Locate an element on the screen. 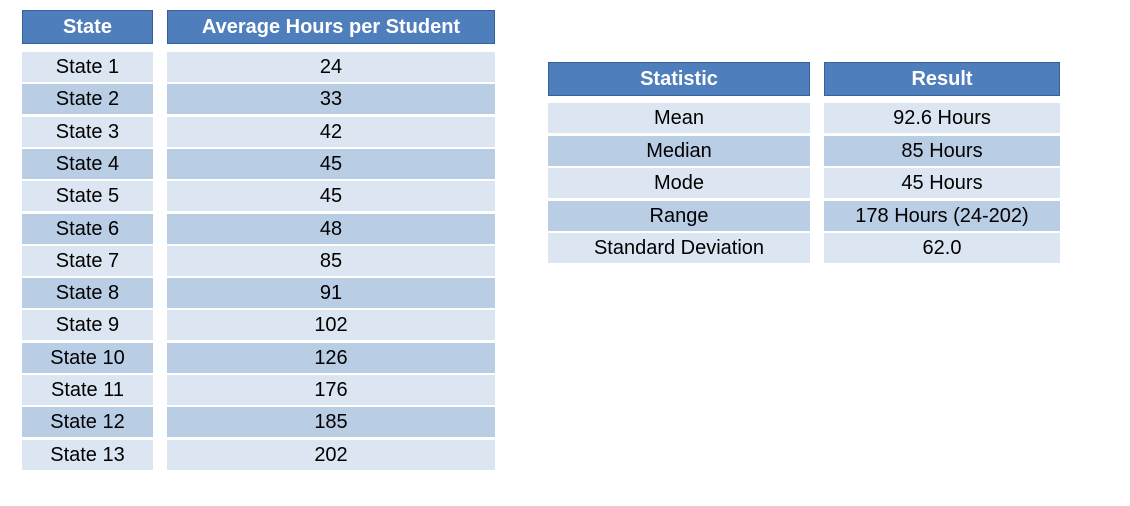 The height and width of the screenshot is (506, 1130). table-cell: 33 is located at coordinates (331, 99).